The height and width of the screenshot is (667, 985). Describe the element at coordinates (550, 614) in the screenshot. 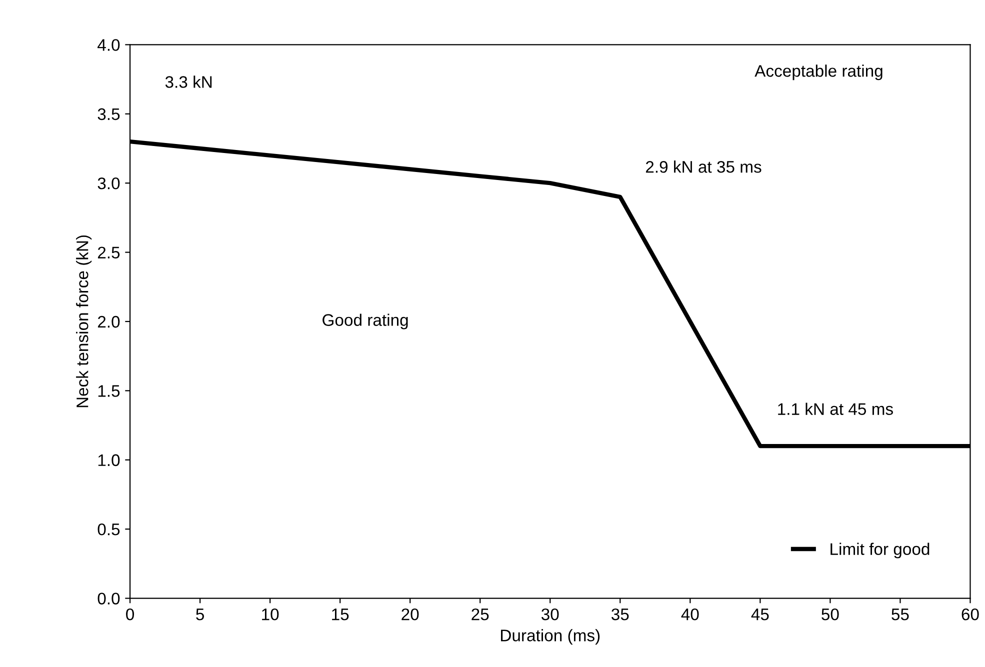

I see `x-tick-label: 30` at that location.